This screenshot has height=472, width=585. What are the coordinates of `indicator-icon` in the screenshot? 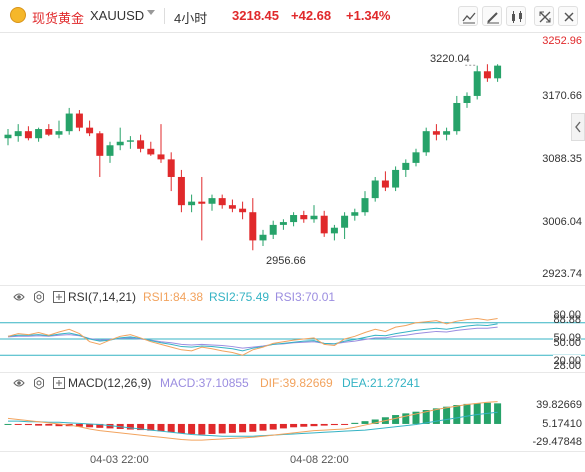 It's located at (469, 18).